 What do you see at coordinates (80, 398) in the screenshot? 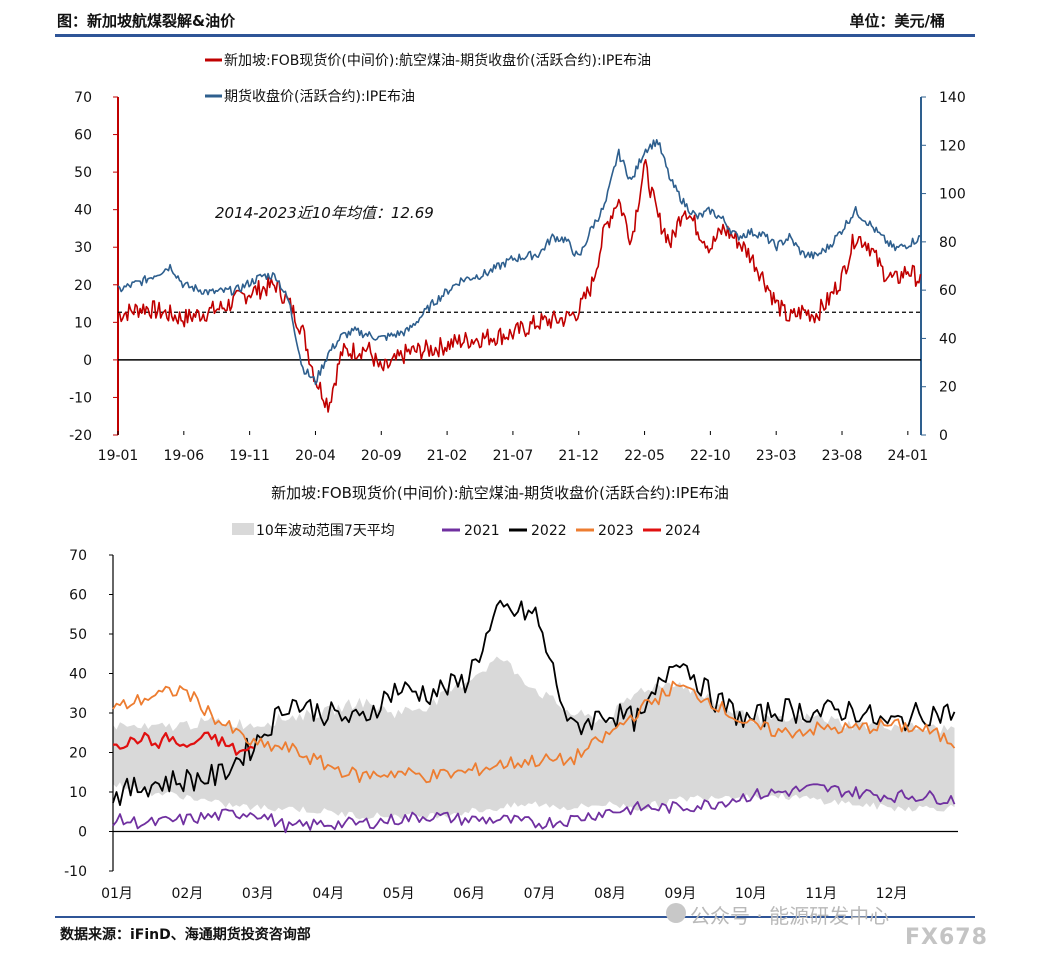
I see `left-tick-label: -10` at bounding box center [80, 398].